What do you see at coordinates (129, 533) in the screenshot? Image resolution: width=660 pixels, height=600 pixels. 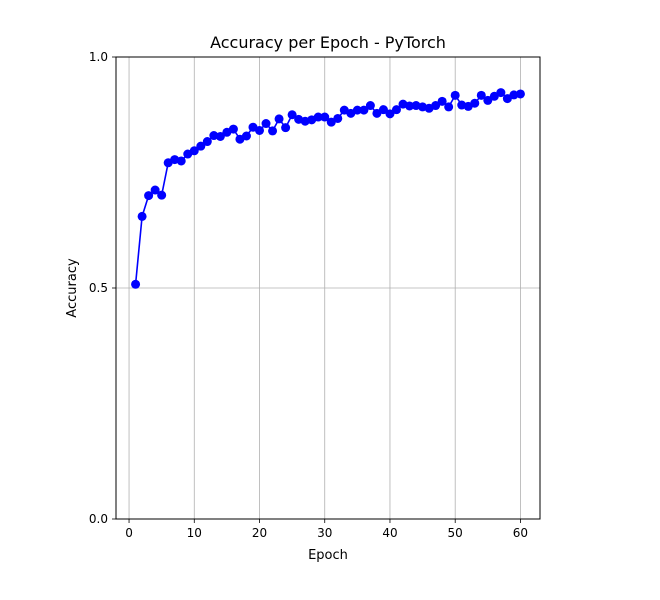 I see `x-tick-label: 0` at bounding box center [129, 533].